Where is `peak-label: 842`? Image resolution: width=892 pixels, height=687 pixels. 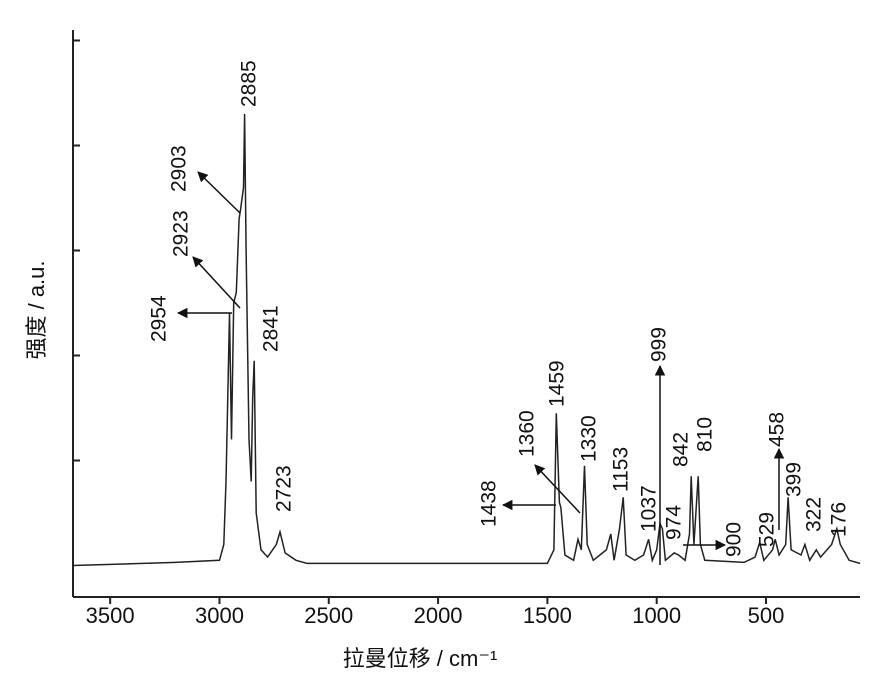
peak-label: 842 is located at coordinates (681, 449).